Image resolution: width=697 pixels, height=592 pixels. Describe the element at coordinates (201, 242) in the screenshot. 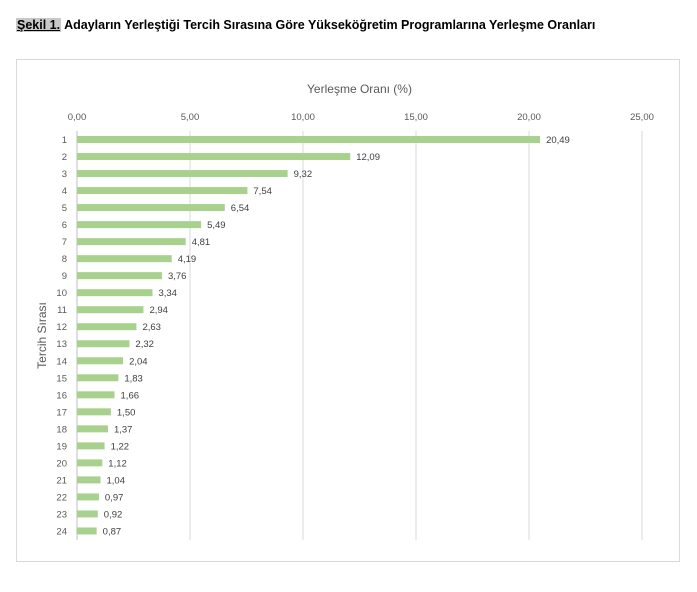

I see `data-label: 4,81` at that location.